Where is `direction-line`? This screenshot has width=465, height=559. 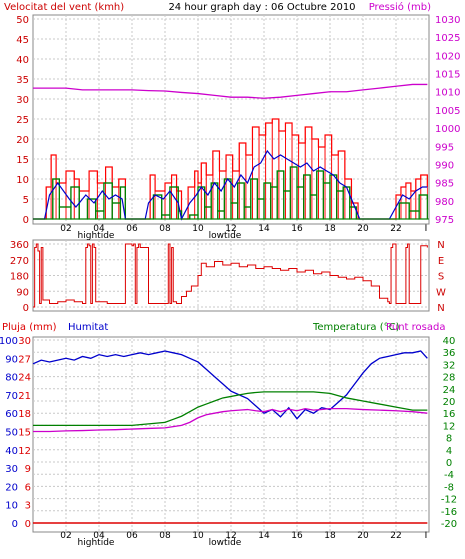
direction-line is located at coordinates (230, 275).